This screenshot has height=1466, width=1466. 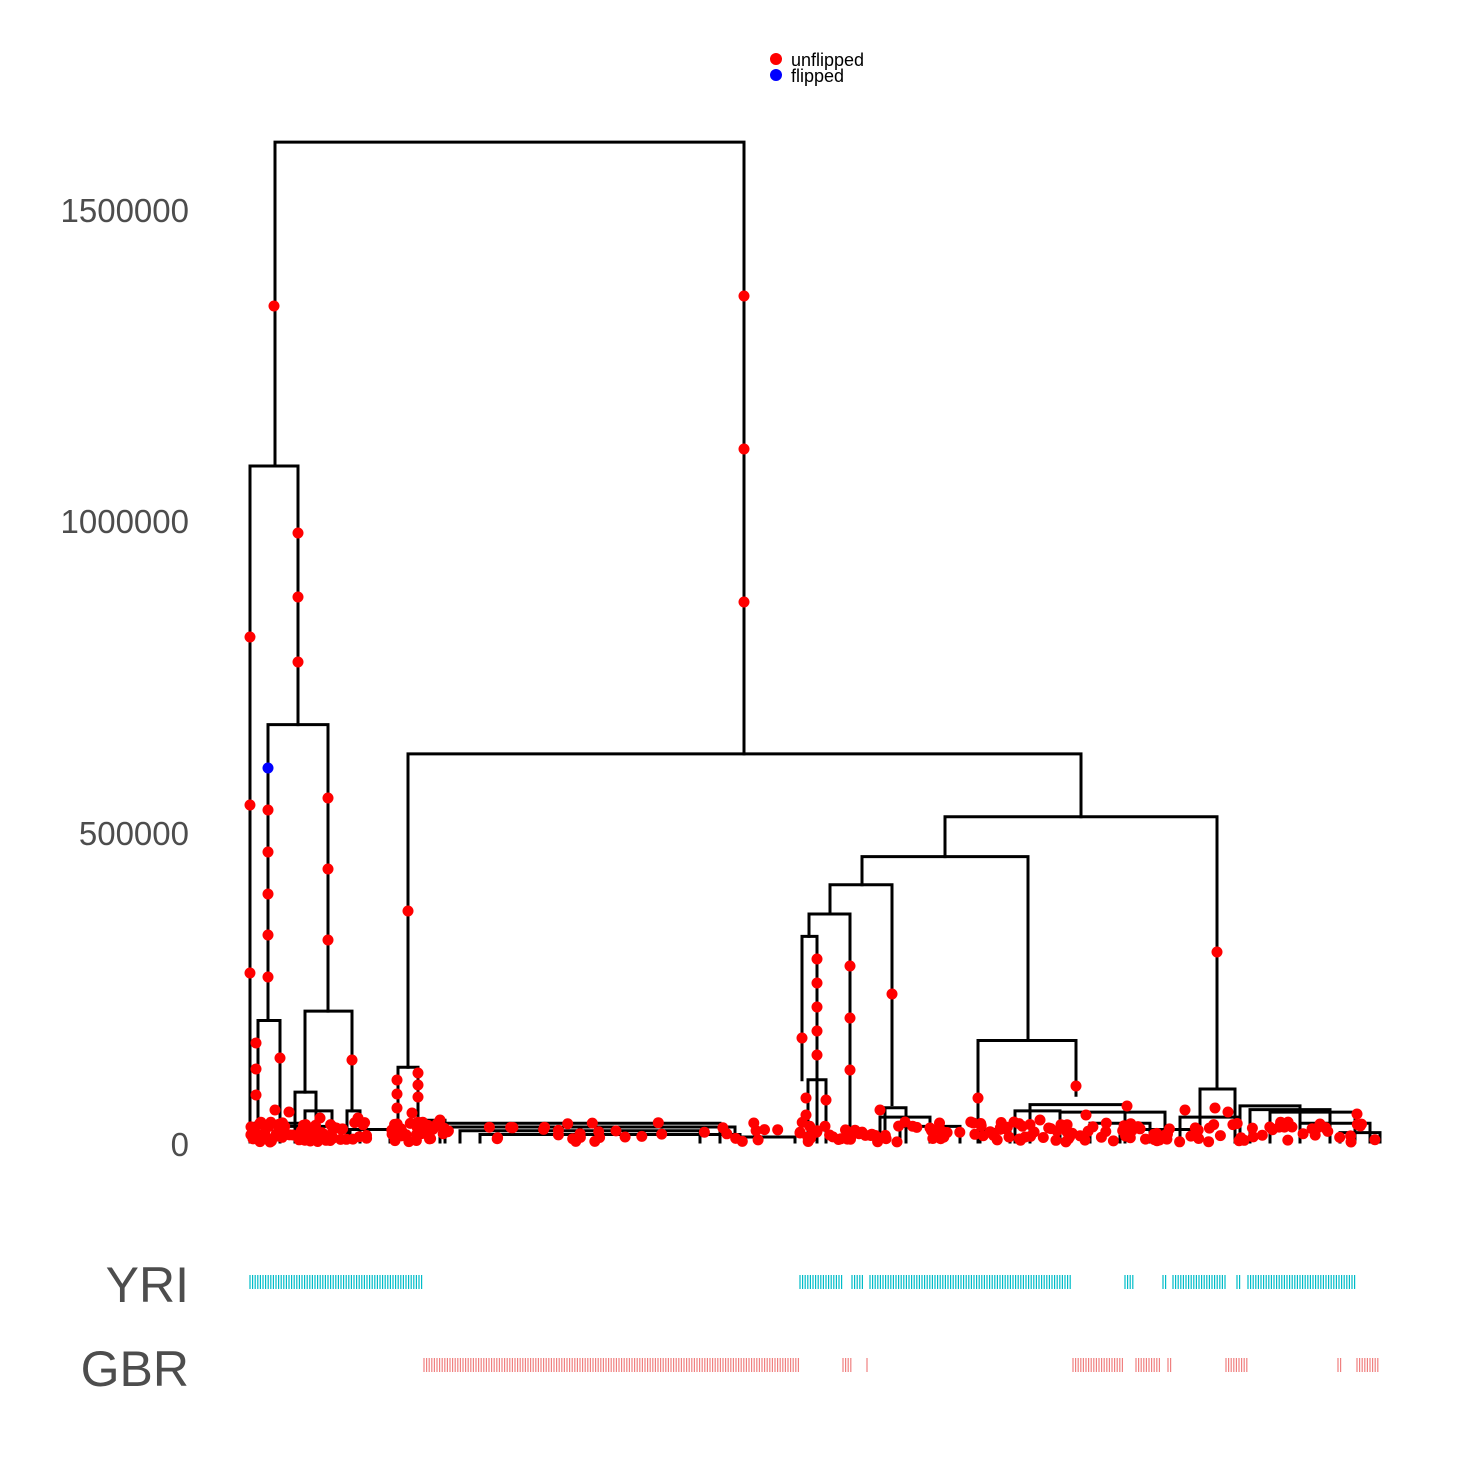 What do you see at coordinates (125, 677) in the screenshot?
I see `y-axis: 0 500000 1000000 1500000` at bounding box center [125, 677].